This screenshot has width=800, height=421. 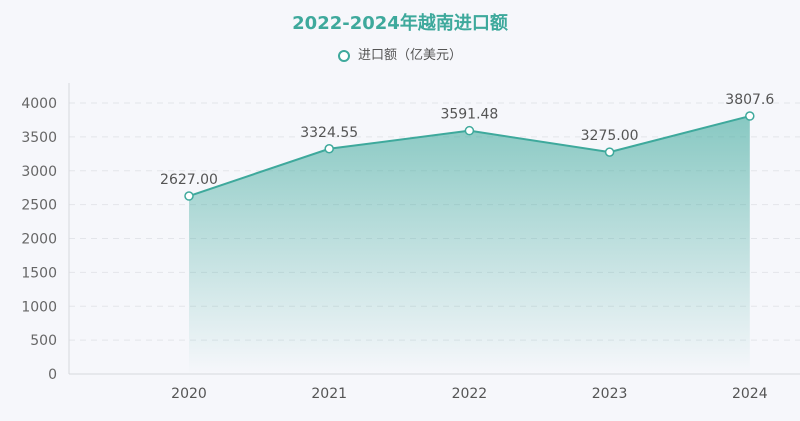 I want to click on data-label: 3591.48, so click(x=469, y=115).